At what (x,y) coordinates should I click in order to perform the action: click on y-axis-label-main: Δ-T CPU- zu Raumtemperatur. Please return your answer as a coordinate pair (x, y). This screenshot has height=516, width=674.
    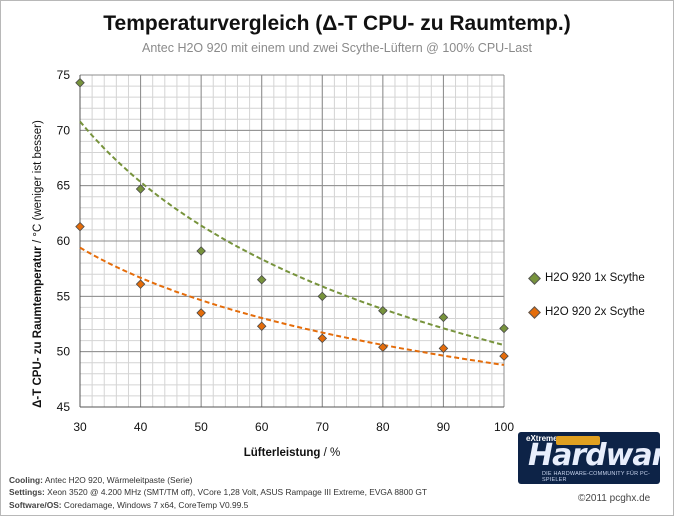
    Looking at the image, I should click on (38, 327).